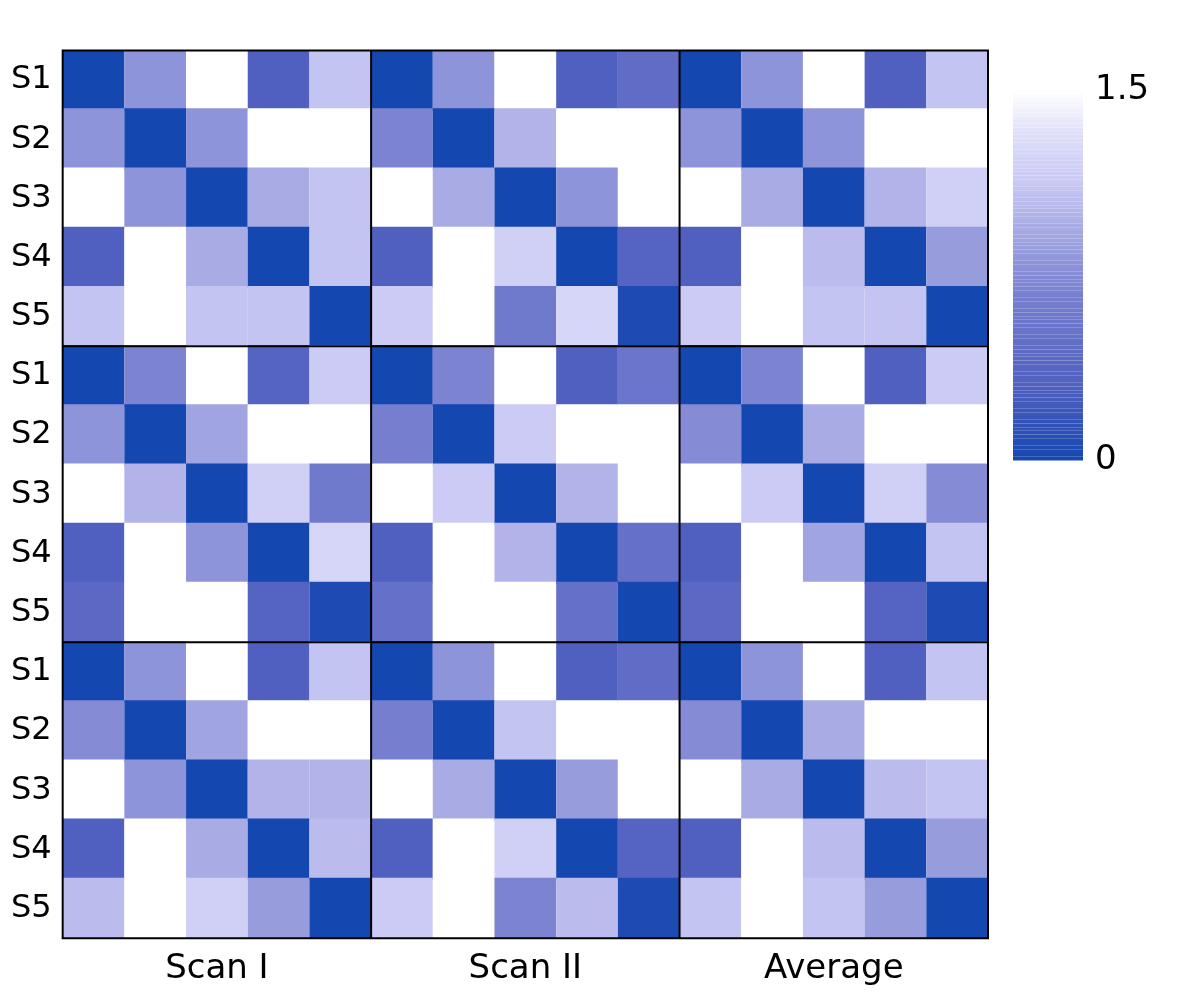 The width and height of the screenshot is (1186, 1006). Describe the element at coordinates (1122, 87) in the screenshot. I see `color-bar-label: 1.5` at that location.